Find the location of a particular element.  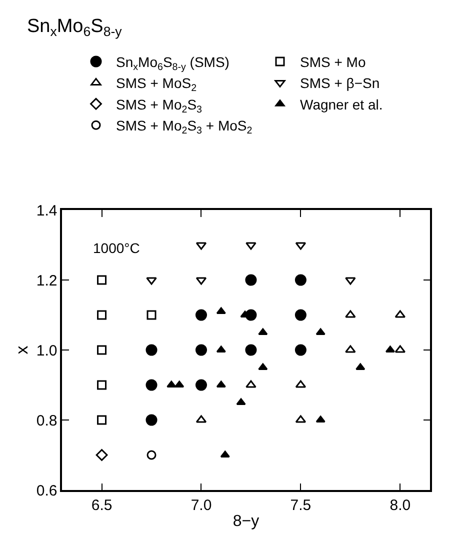

legend-label: Wagner et al. is located at coordinates (341, 104).